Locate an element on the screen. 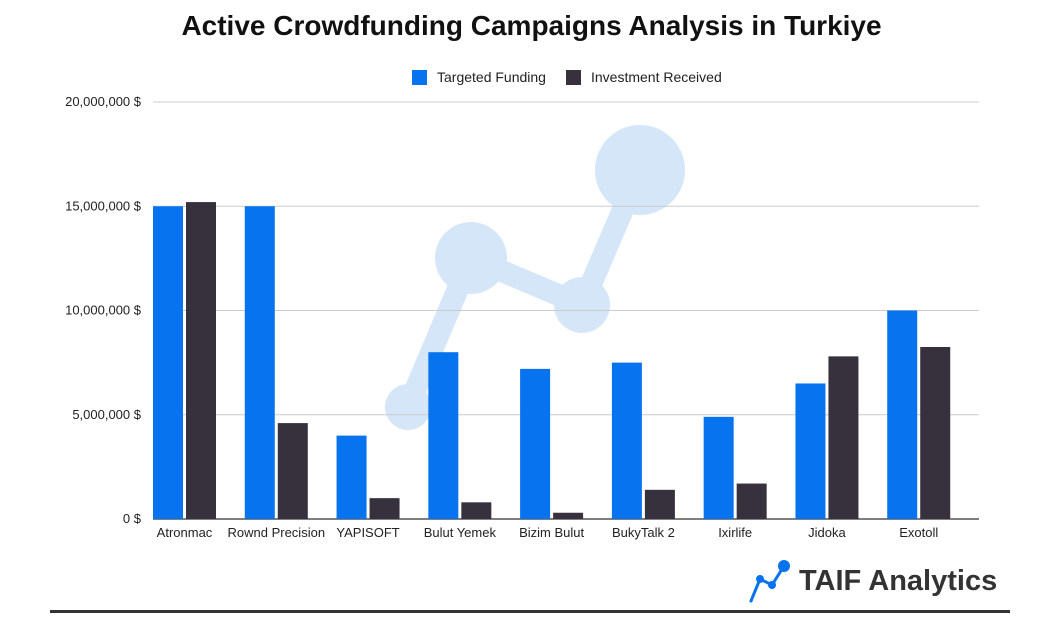  x-tick-label: Exotoll is located at coordinates (918, 532).